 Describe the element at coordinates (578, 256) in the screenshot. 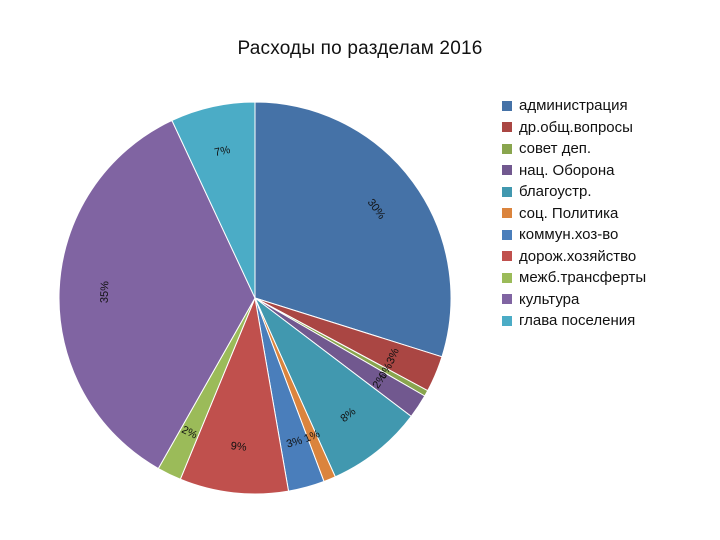

I see `legend-label: дорож.хозяйство` at that location.